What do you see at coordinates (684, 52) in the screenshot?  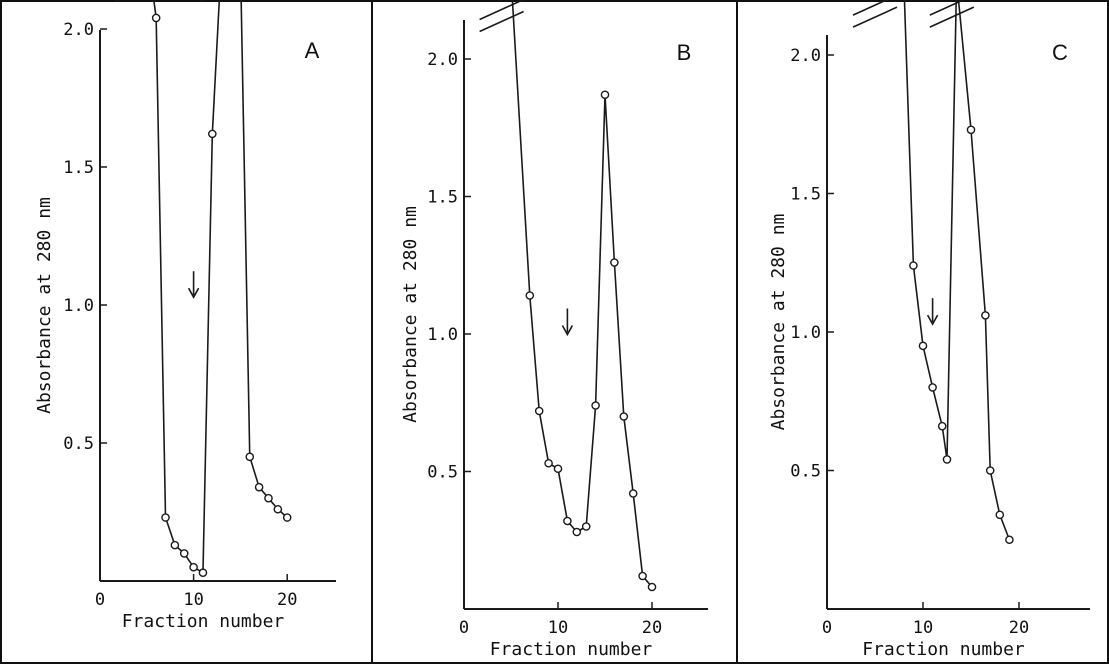 I see `panel-letter: B` at bounding box center [684, 52].